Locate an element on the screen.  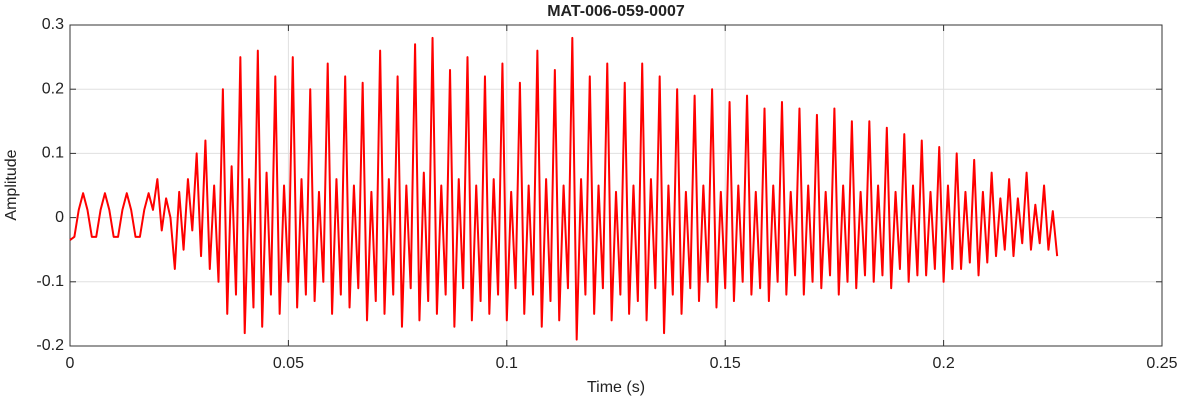
y-tick-label: 0.1 is located at coordinates (53, 153).